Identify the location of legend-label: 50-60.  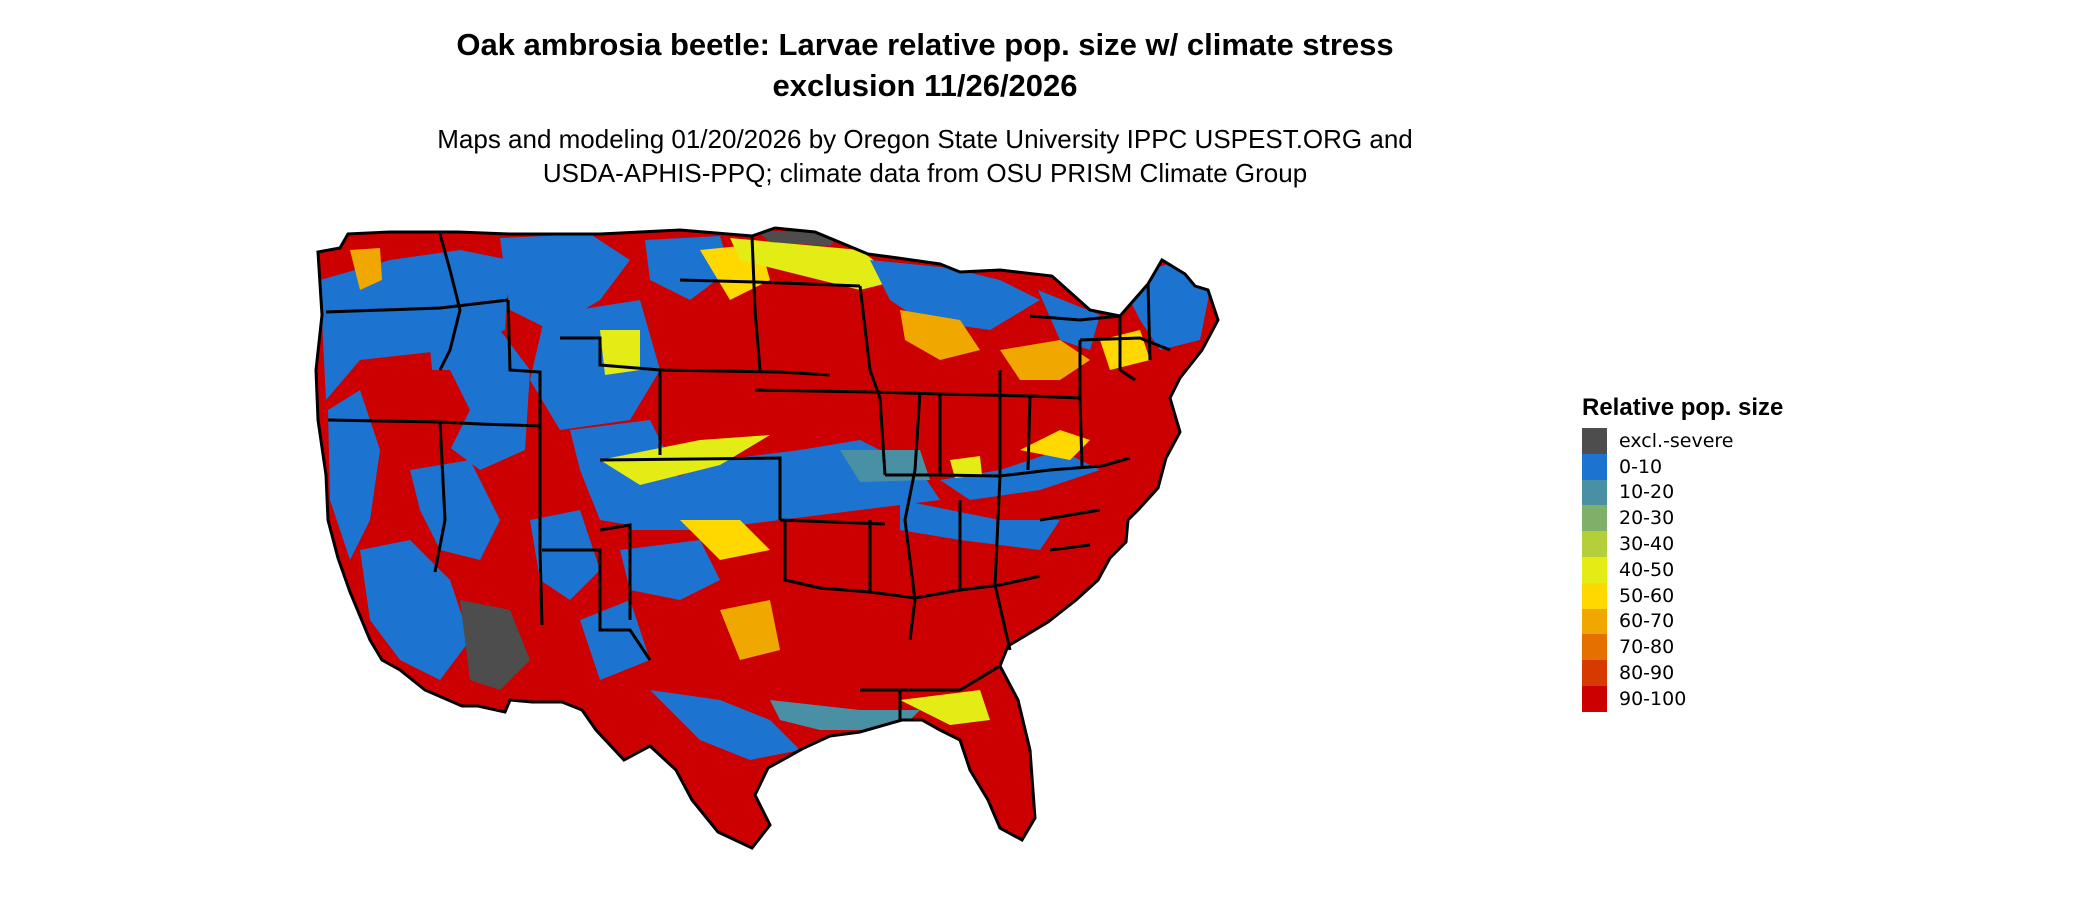
(1647, 595).